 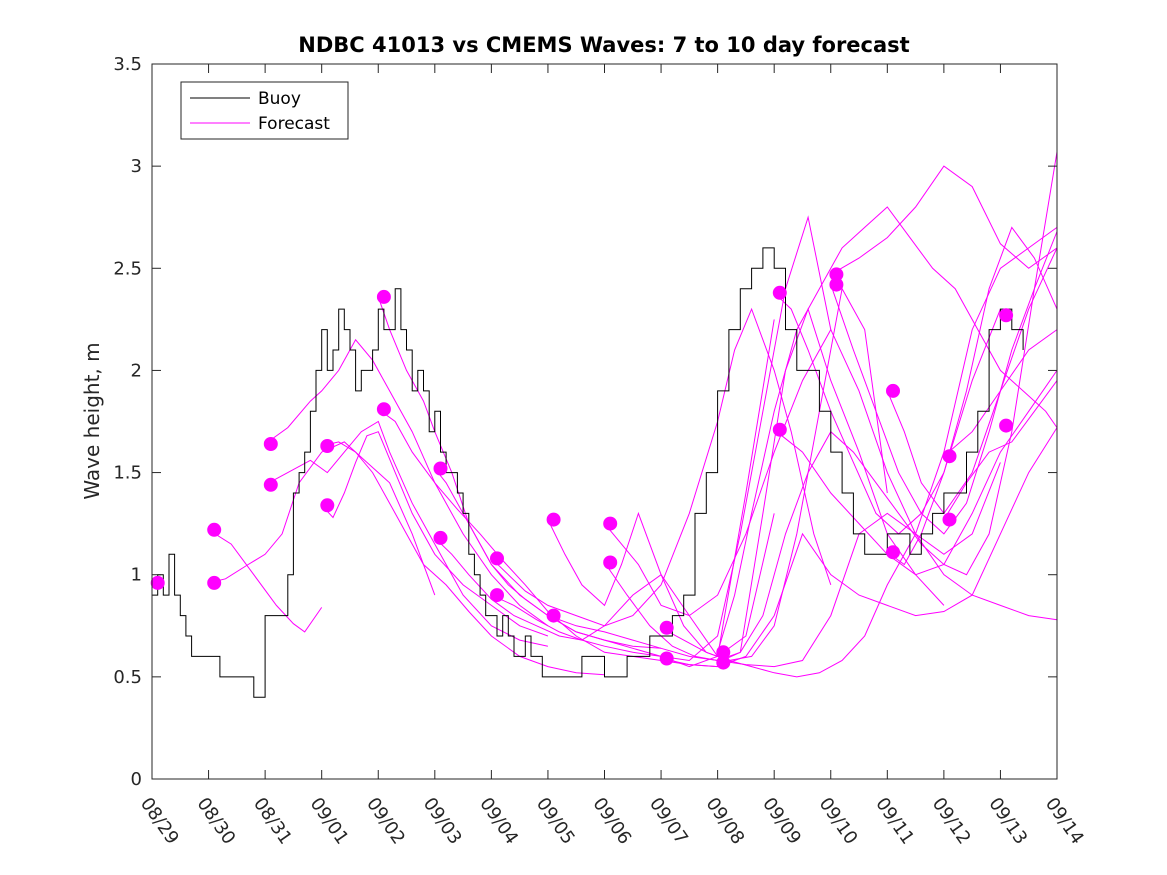 What do you see at coordinates (127, 677) in the screenshot?
I see `y-tick-label: 0.5` at bounding box center [127, 677].